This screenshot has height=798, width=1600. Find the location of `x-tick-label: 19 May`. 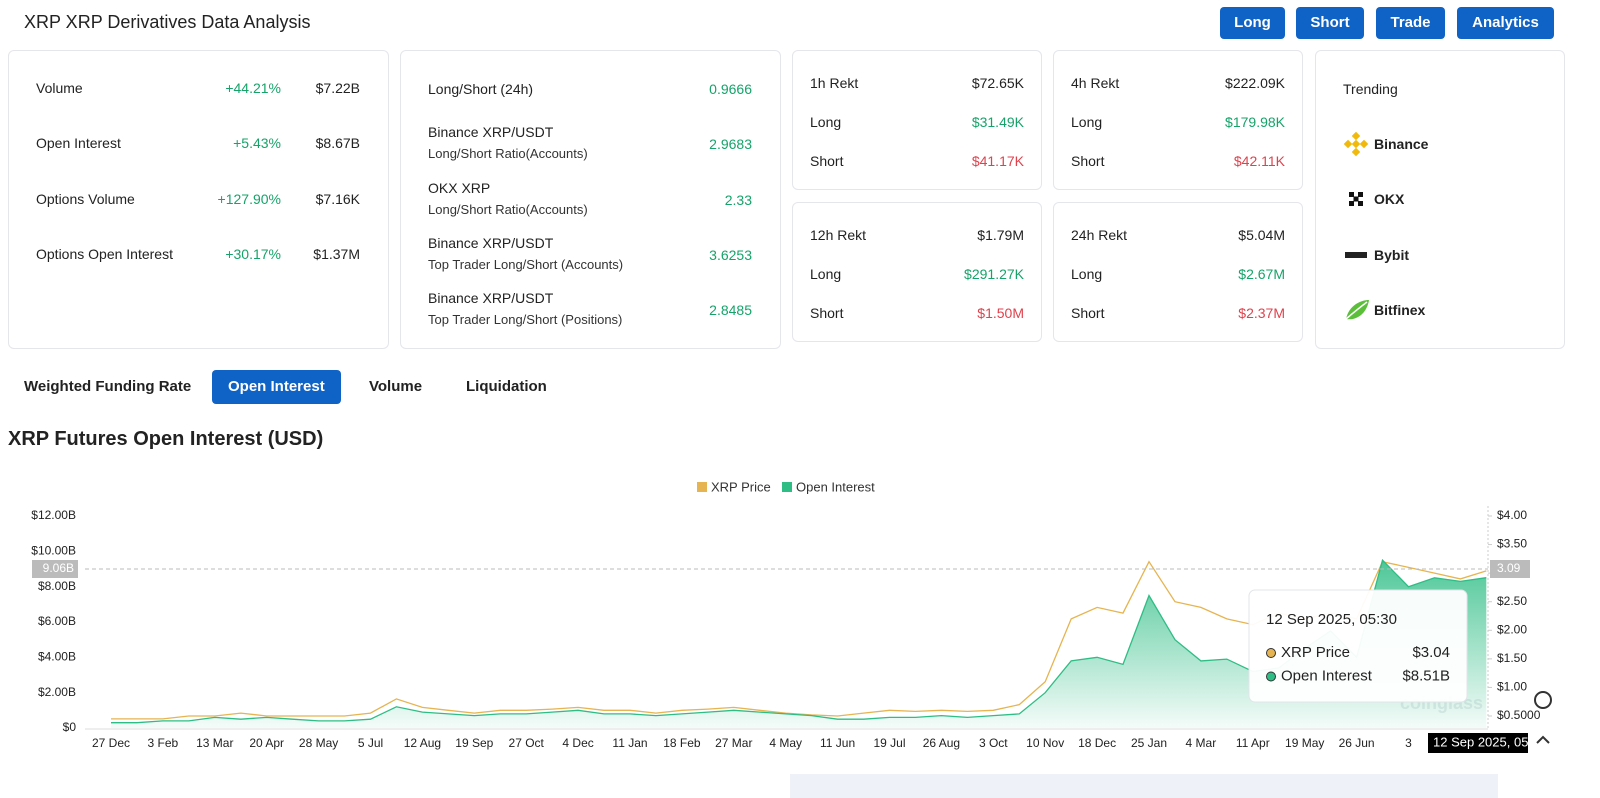

x-tick-label: 19 May is located at coordinates (1304, 743).